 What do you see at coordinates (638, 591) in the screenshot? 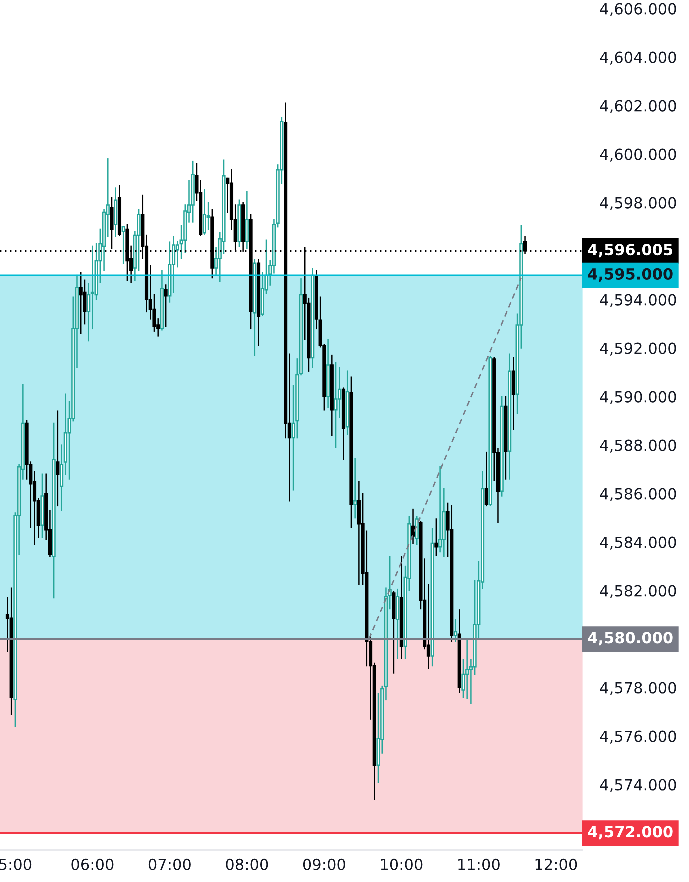
I see `y-tick-label: 4,582.000` at bounding box center [638, 591].